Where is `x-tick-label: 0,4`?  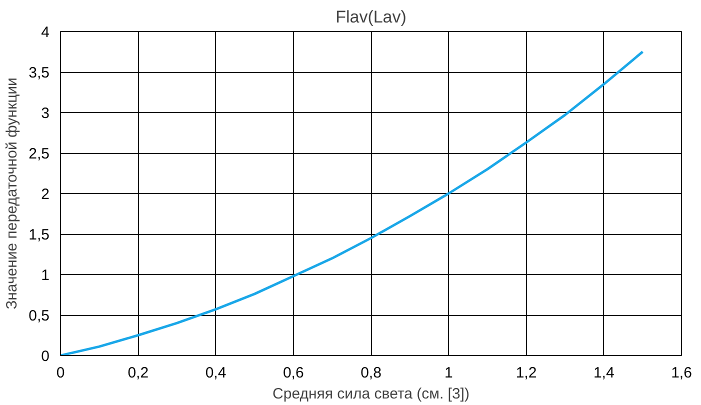 x-tick-label: 0,4 is located at coordinates (215, 373).